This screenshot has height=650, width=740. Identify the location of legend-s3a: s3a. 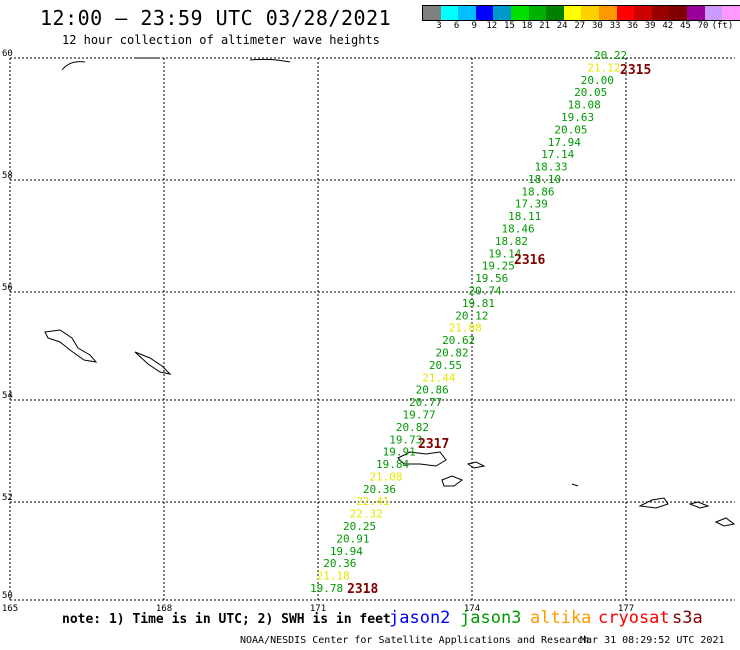
(687, 618).